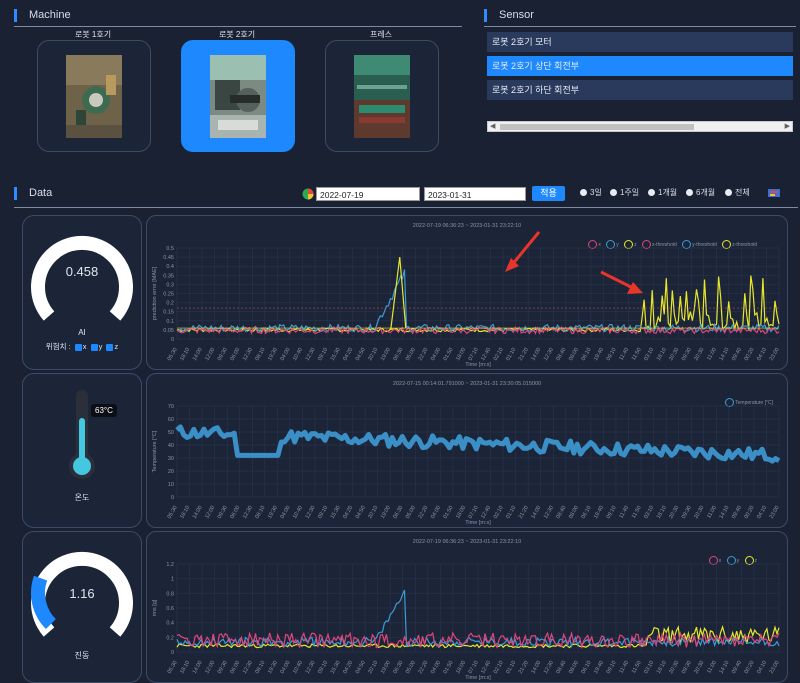  I want to click on machine-photo-press, so click(382, 96).